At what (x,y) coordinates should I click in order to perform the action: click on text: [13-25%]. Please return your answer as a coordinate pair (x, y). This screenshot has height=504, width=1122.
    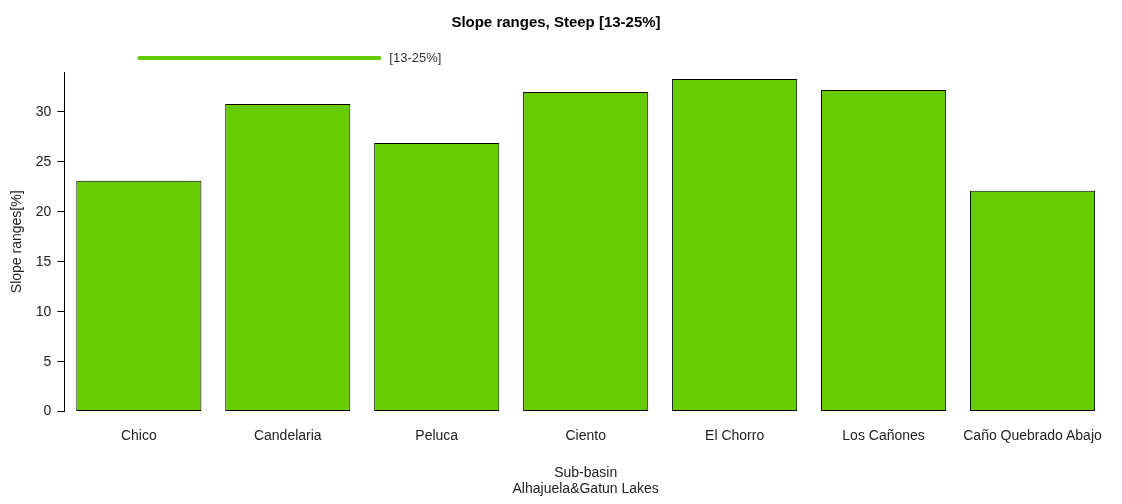
    Looking at the image, I should click on (415, 57).